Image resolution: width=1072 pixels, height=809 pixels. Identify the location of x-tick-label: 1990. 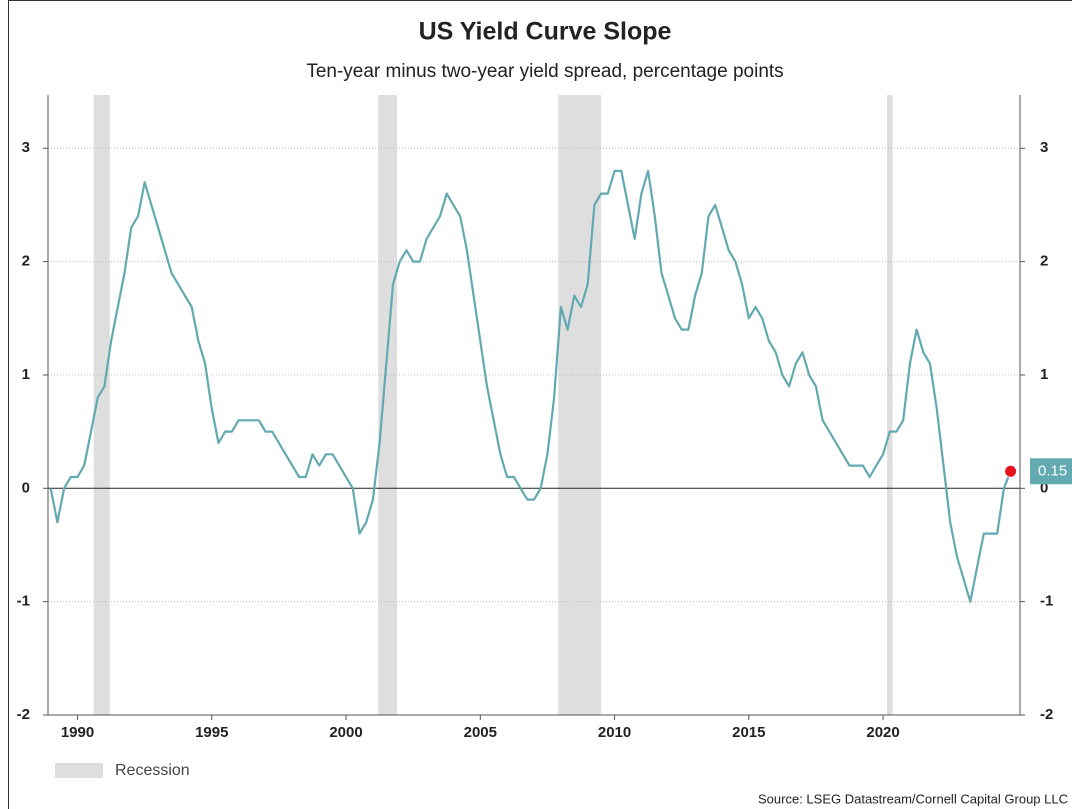
(77, 732).